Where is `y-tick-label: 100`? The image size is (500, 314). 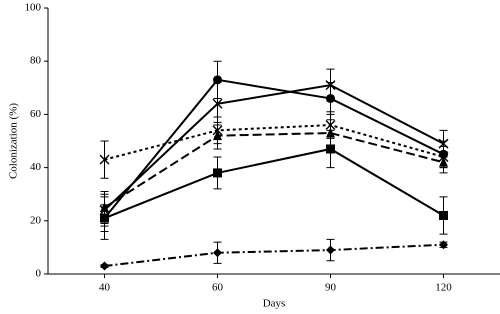
y-tick-label: 100 is located at coordinates (33, 8).